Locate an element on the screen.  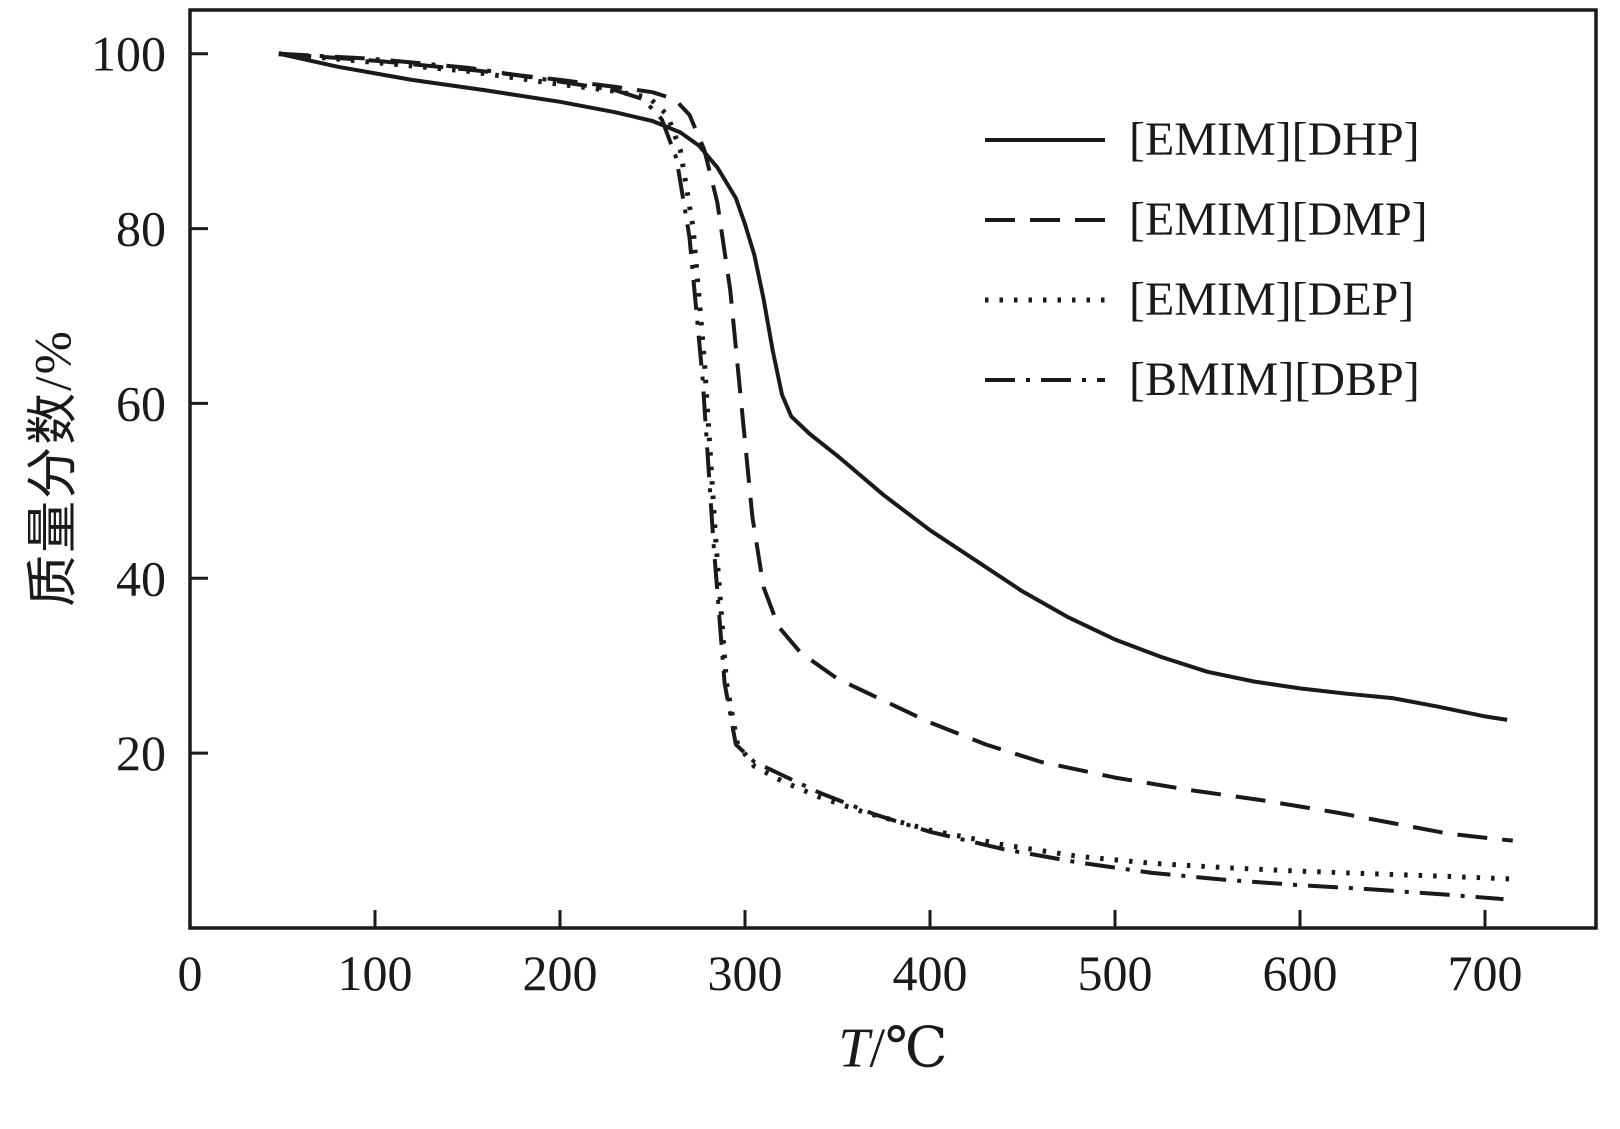
legend-line-dotted-icon is located at coordinates (1045, 300).